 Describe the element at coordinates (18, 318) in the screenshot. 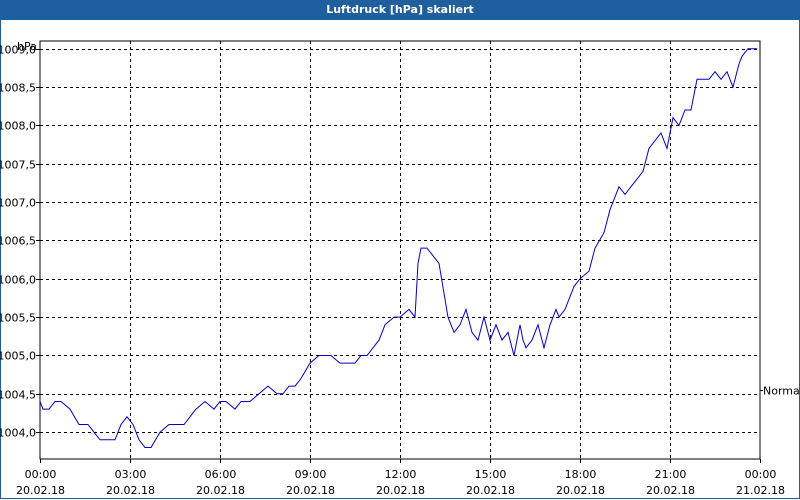

I see `y-tick-label: 1005,5` at that location.